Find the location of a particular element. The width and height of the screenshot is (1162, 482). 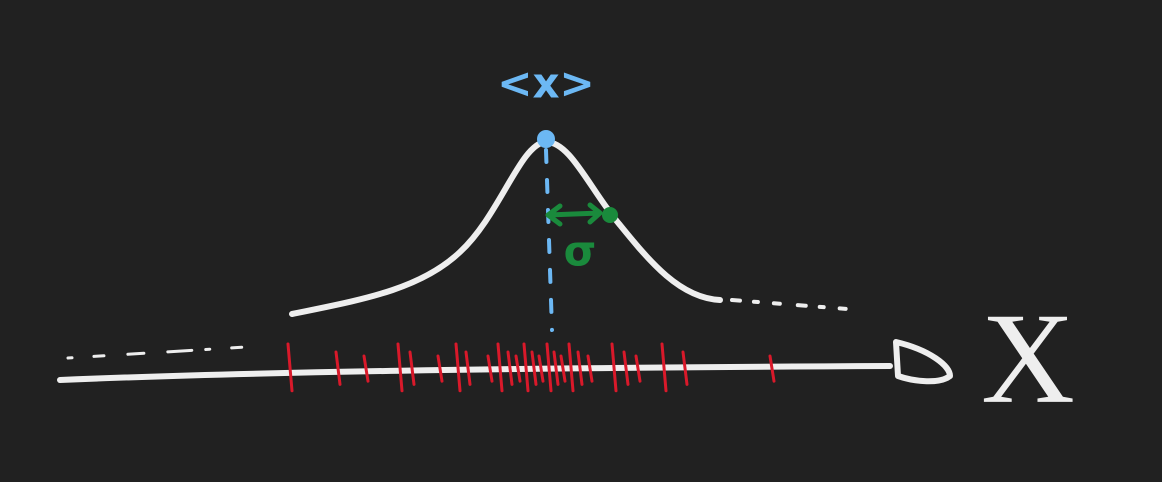

mean-label: <x> is located at coordinates (545, 83).